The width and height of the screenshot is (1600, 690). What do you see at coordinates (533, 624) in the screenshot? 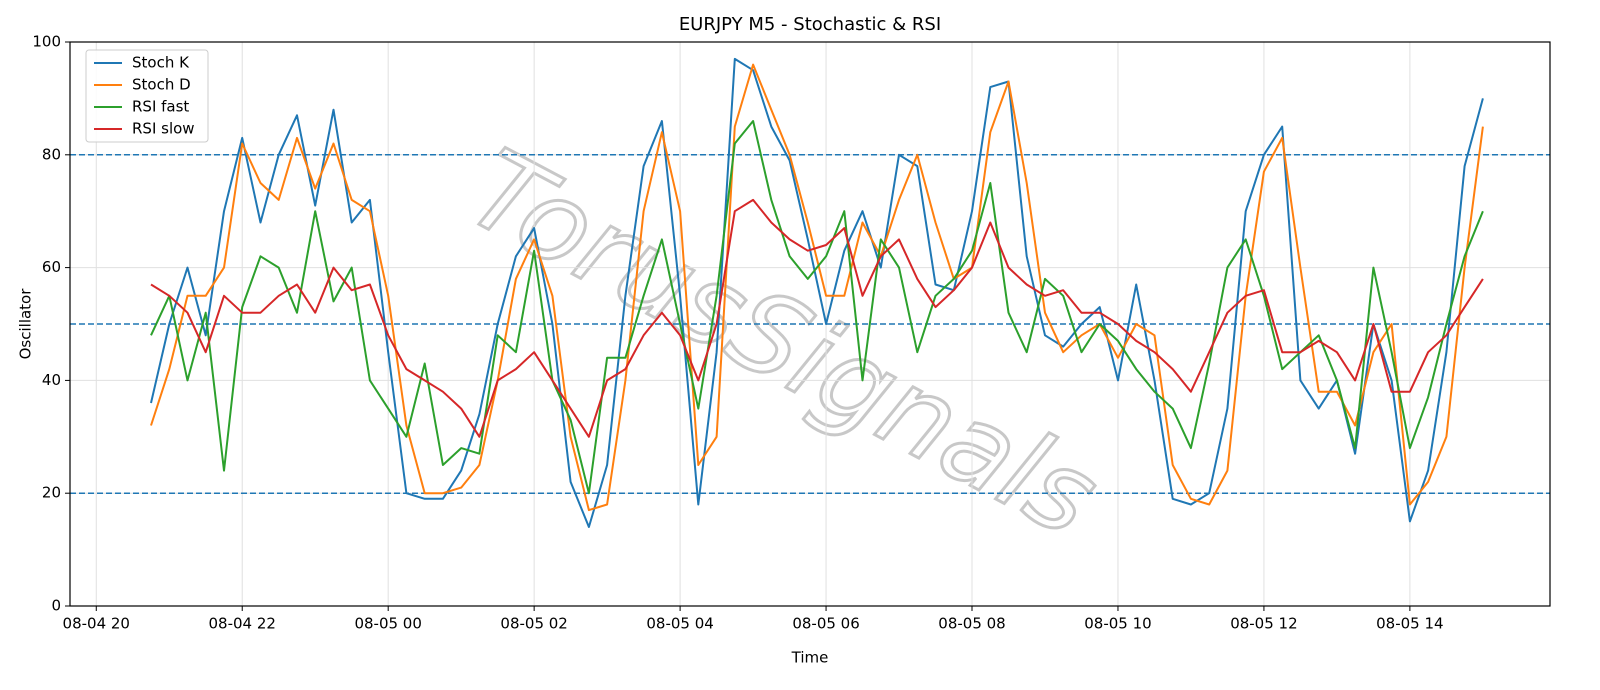
I see `x-tick-label: 08-05 02` at bounding box center [533, 624].